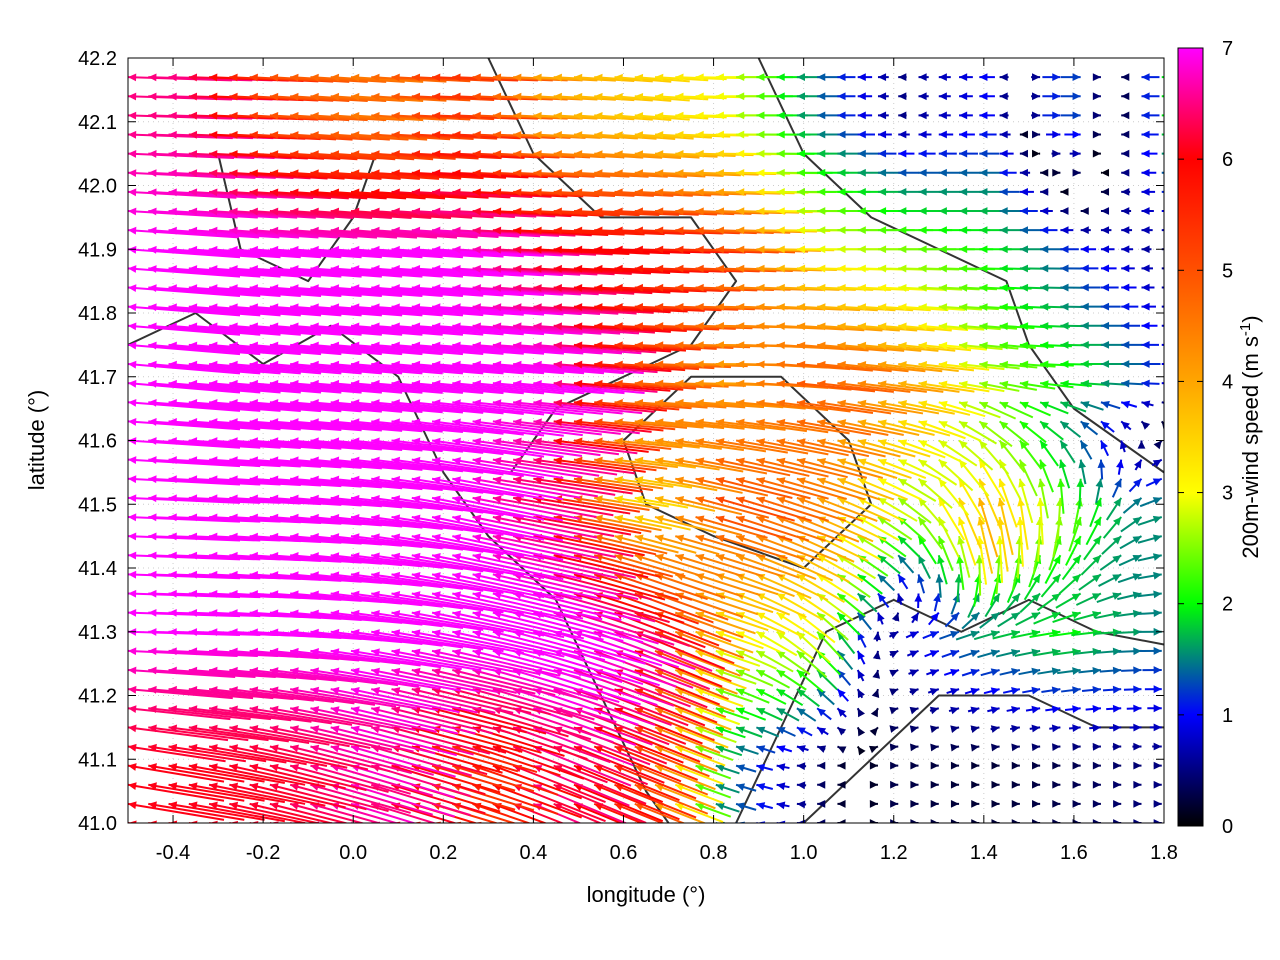 Image resolution: width=1280 pixels, height=960 pixels. Describe the element at coordinates (97, 59) in the screenshot. I see `y-tick-label: 42.2` at that location.